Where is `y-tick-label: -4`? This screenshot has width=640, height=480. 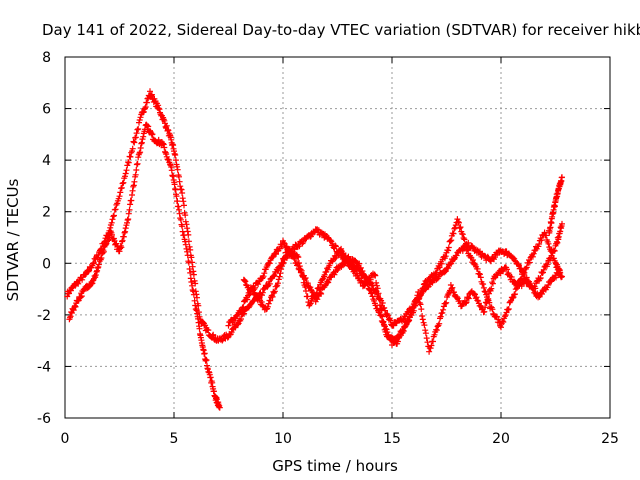
y-tick-label: -4 is located at coordinates (44, 367).